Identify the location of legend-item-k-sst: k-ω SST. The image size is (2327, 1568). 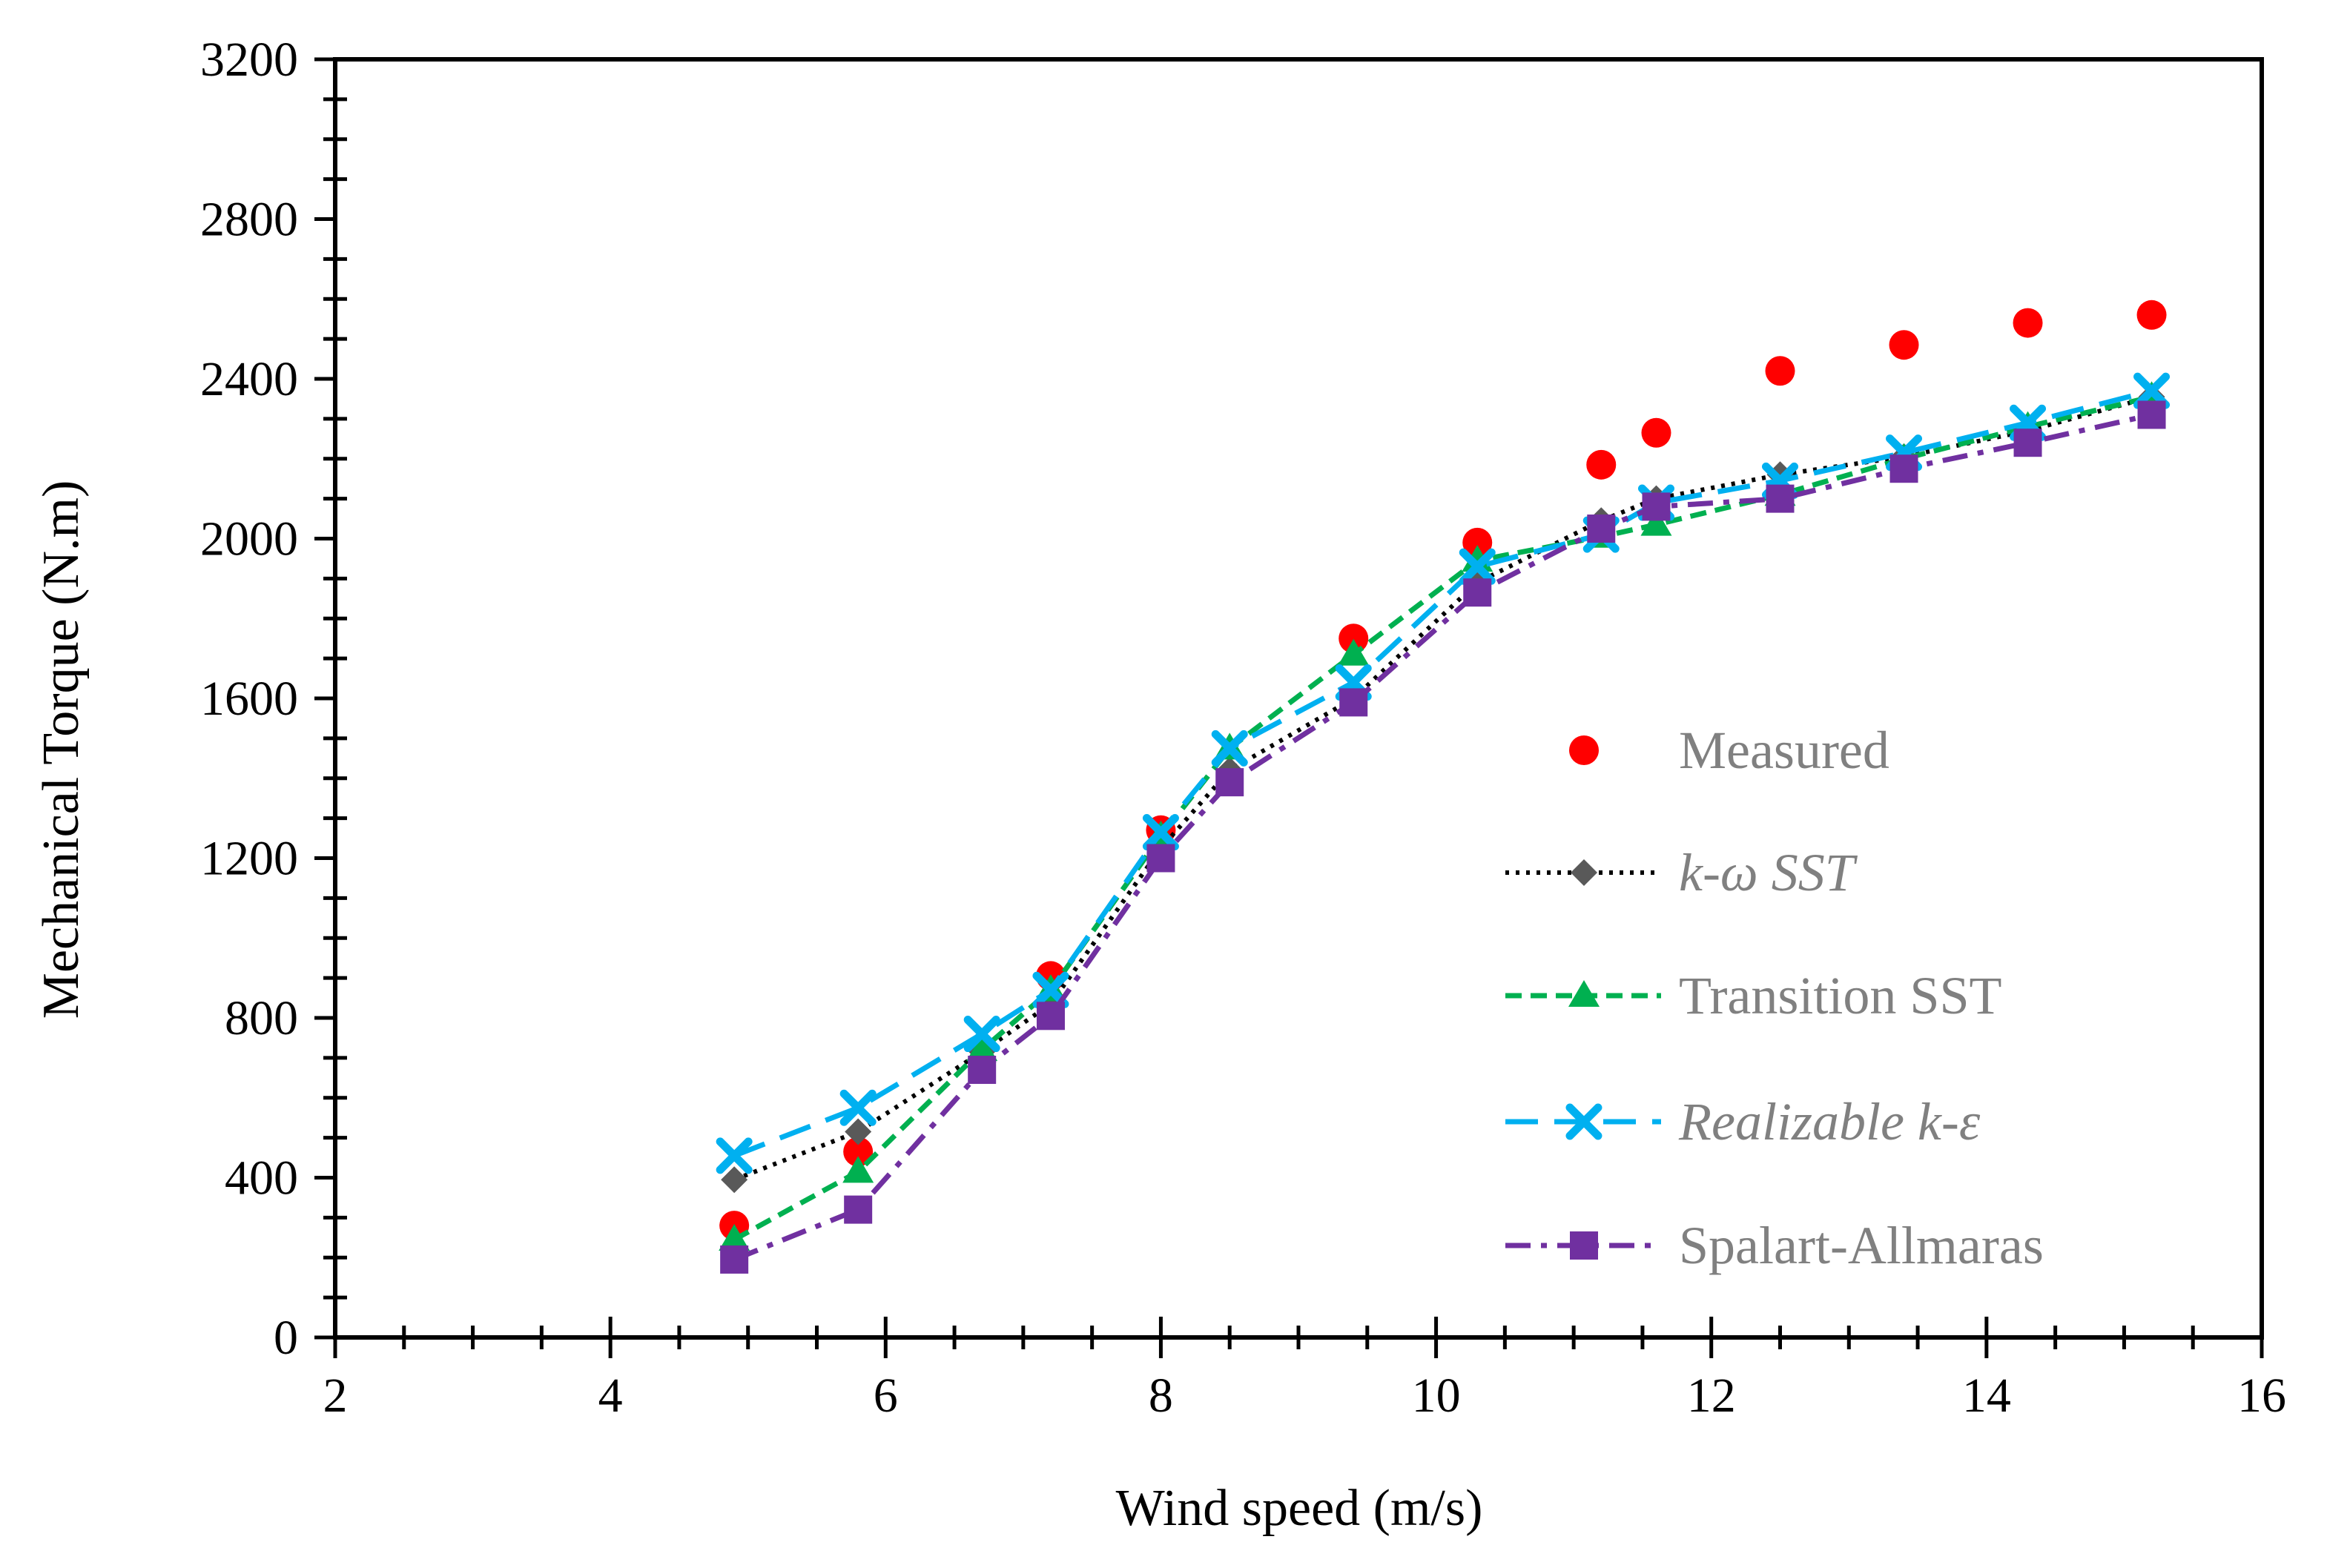
(1681, 872).